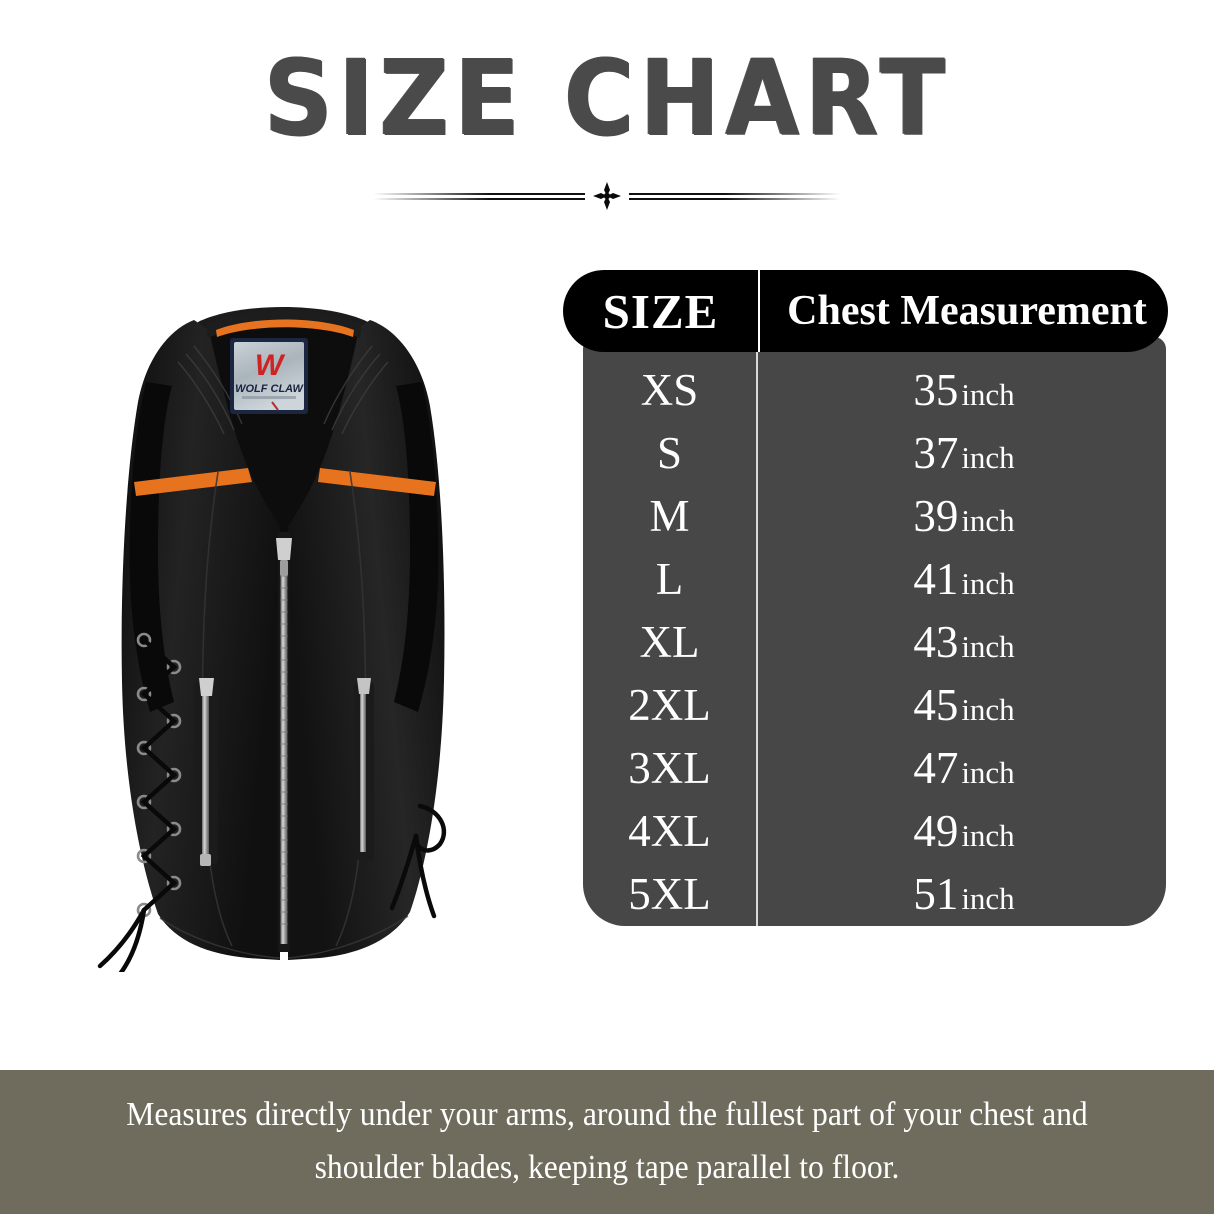 This screenshot has width=1214, height=1214. I want to click on table-cell-chest: 49inch, so click(962, 831).